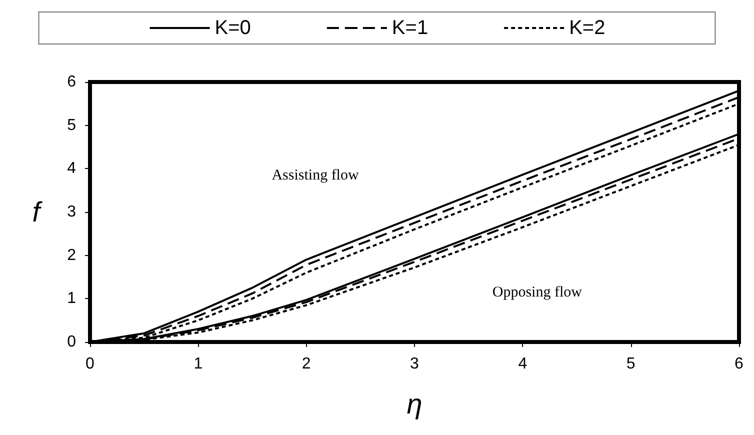  Describe the element at coordinates (415, 364) in the screenshot. I see `x-tick-label: 3` at that location.